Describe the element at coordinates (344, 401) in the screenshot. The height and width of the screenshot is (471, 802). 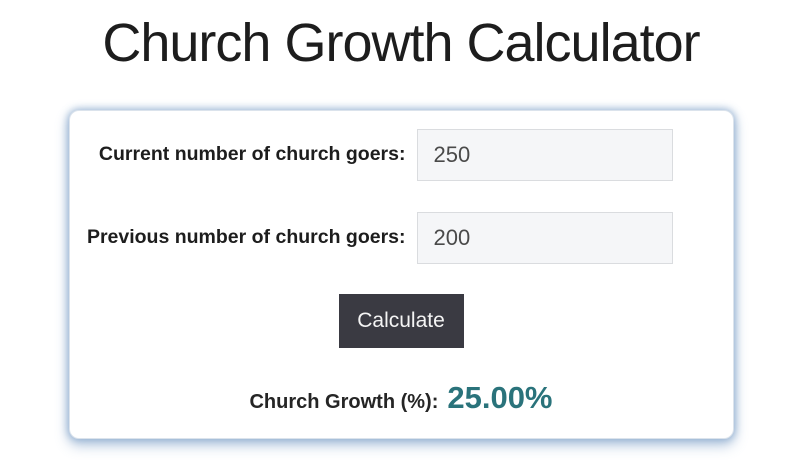
I see `result-label: Church Growth (%):` at that location.